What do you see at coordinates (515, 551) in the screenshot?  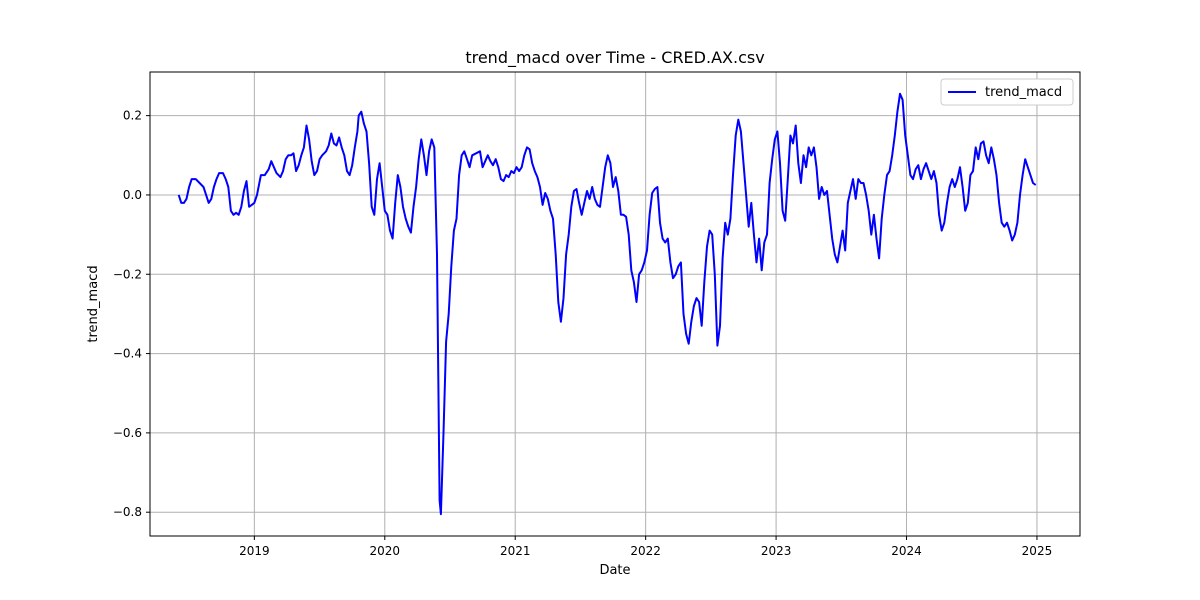 I see `x-tick-label: 2021` at bounding box center [515, 551].